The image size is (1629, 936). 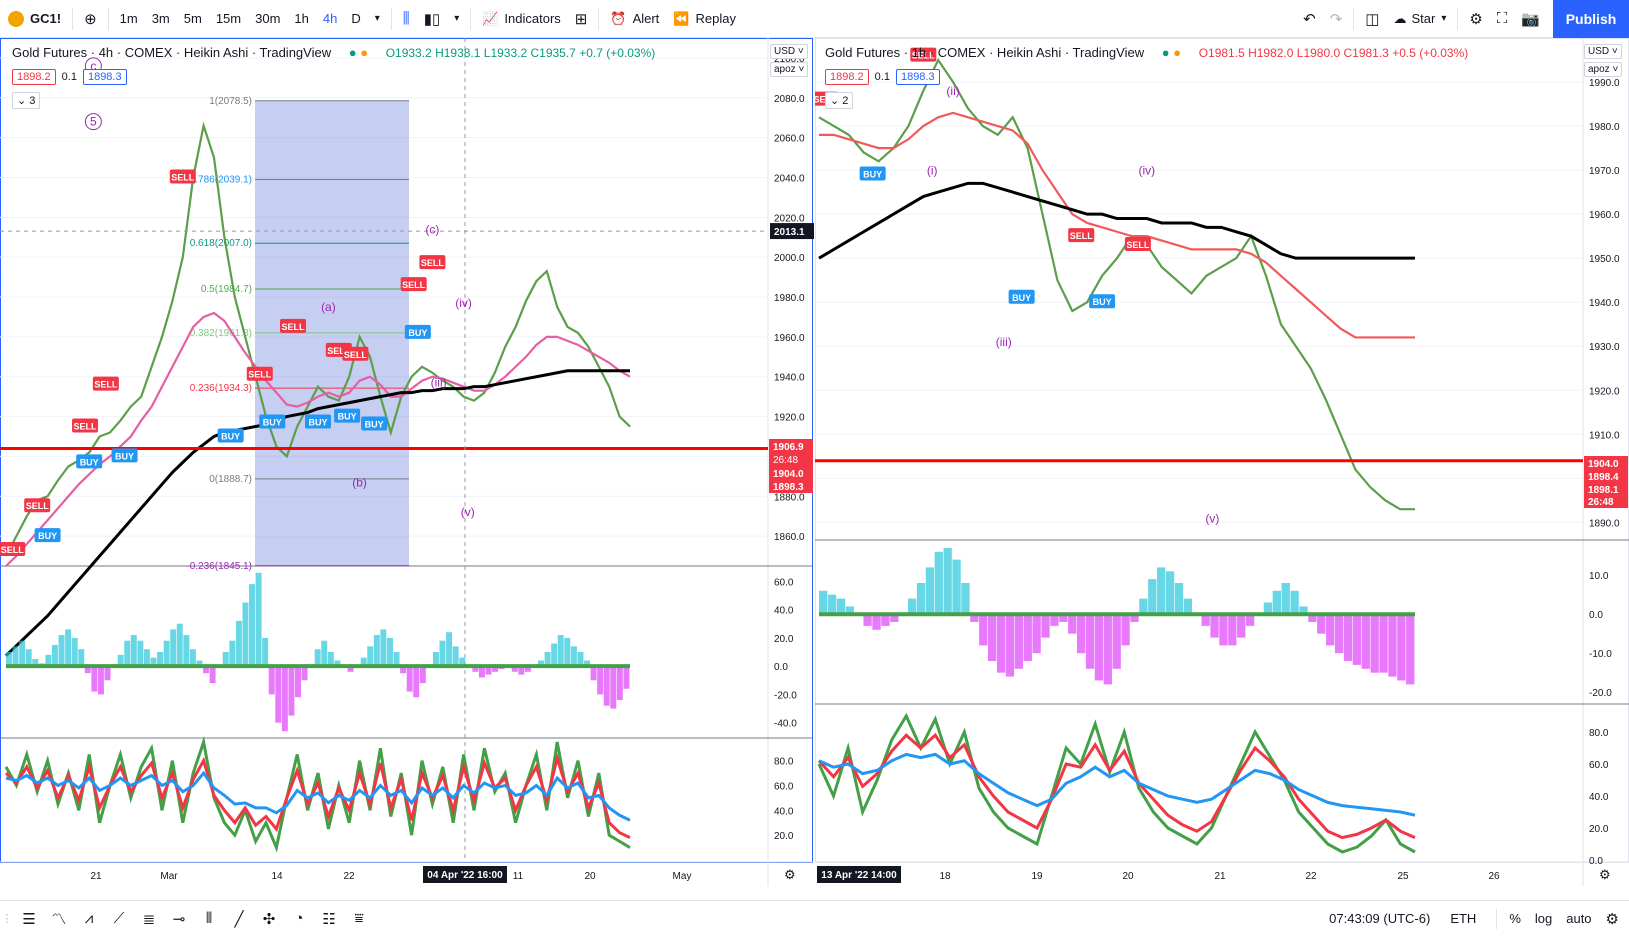 I want to click on abc-icon: ⩘, so click(x=89, y=918).